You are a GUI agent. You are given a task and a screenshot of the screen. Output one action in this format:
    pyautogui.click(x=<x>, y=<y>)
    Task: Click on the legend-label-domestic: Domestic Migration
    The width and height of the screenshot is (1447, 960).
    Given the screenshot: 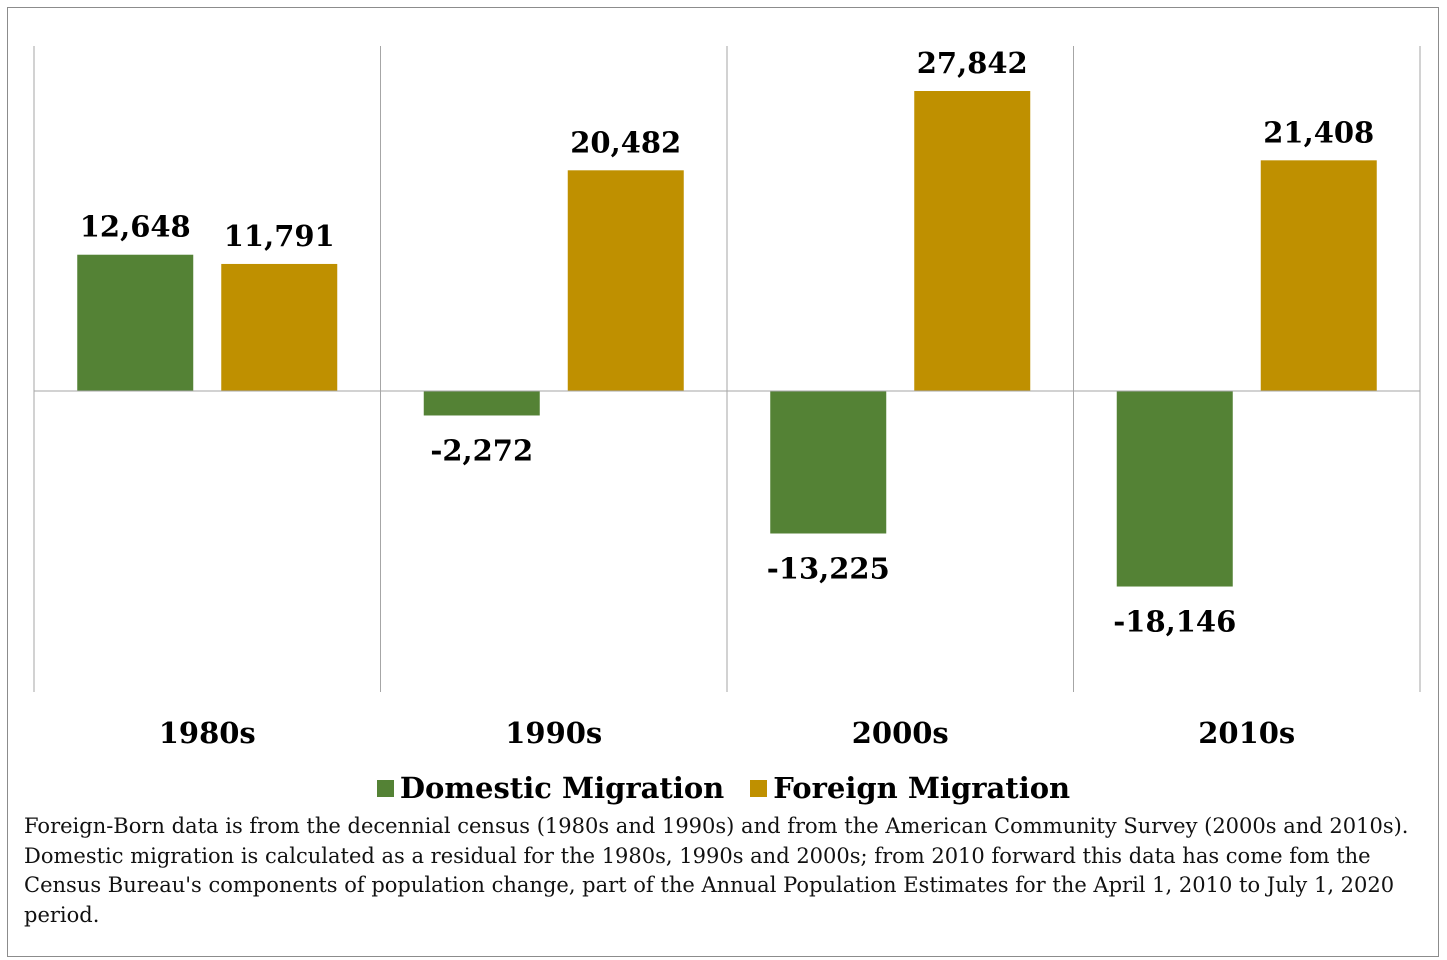 What is the action you would take?
    pyautogui.click(x=562, y=788)
    